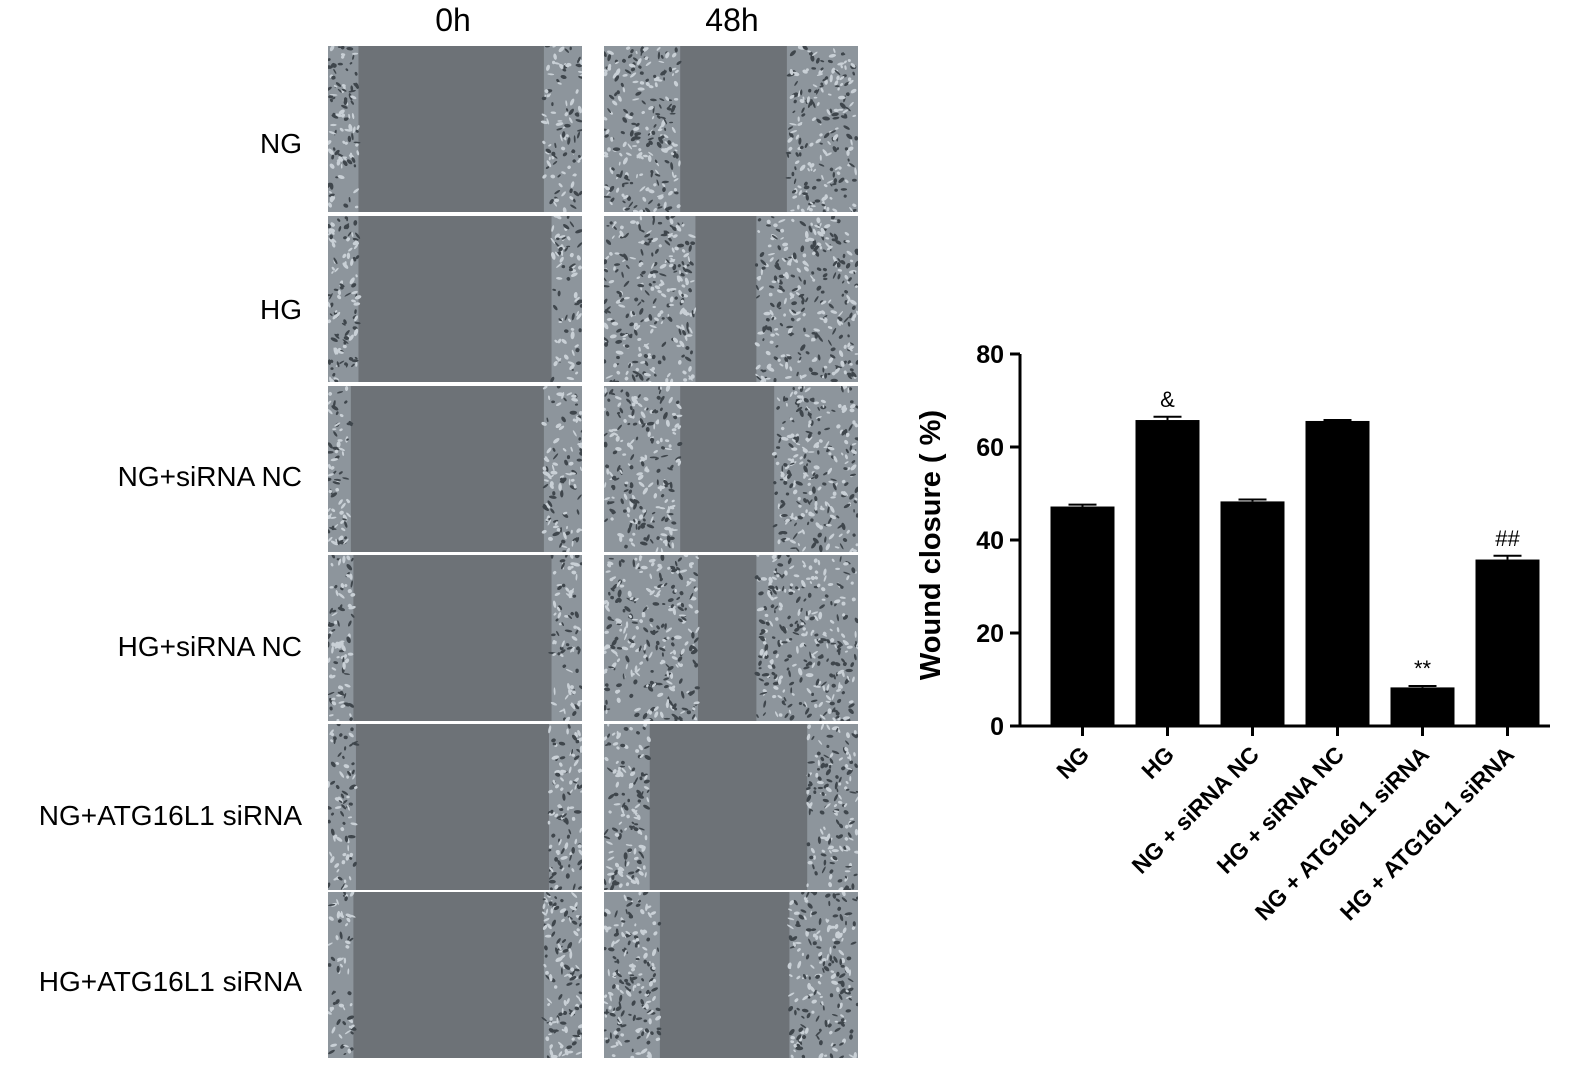 The width and height of the screenshot is (1594, 1082). What do you see at coordinates (170, 981) in the screenshot?
I see `row-label-hg-atg16l1-sirna: HG+ATG16L1 siRNA` at bounding box center [170, 981].